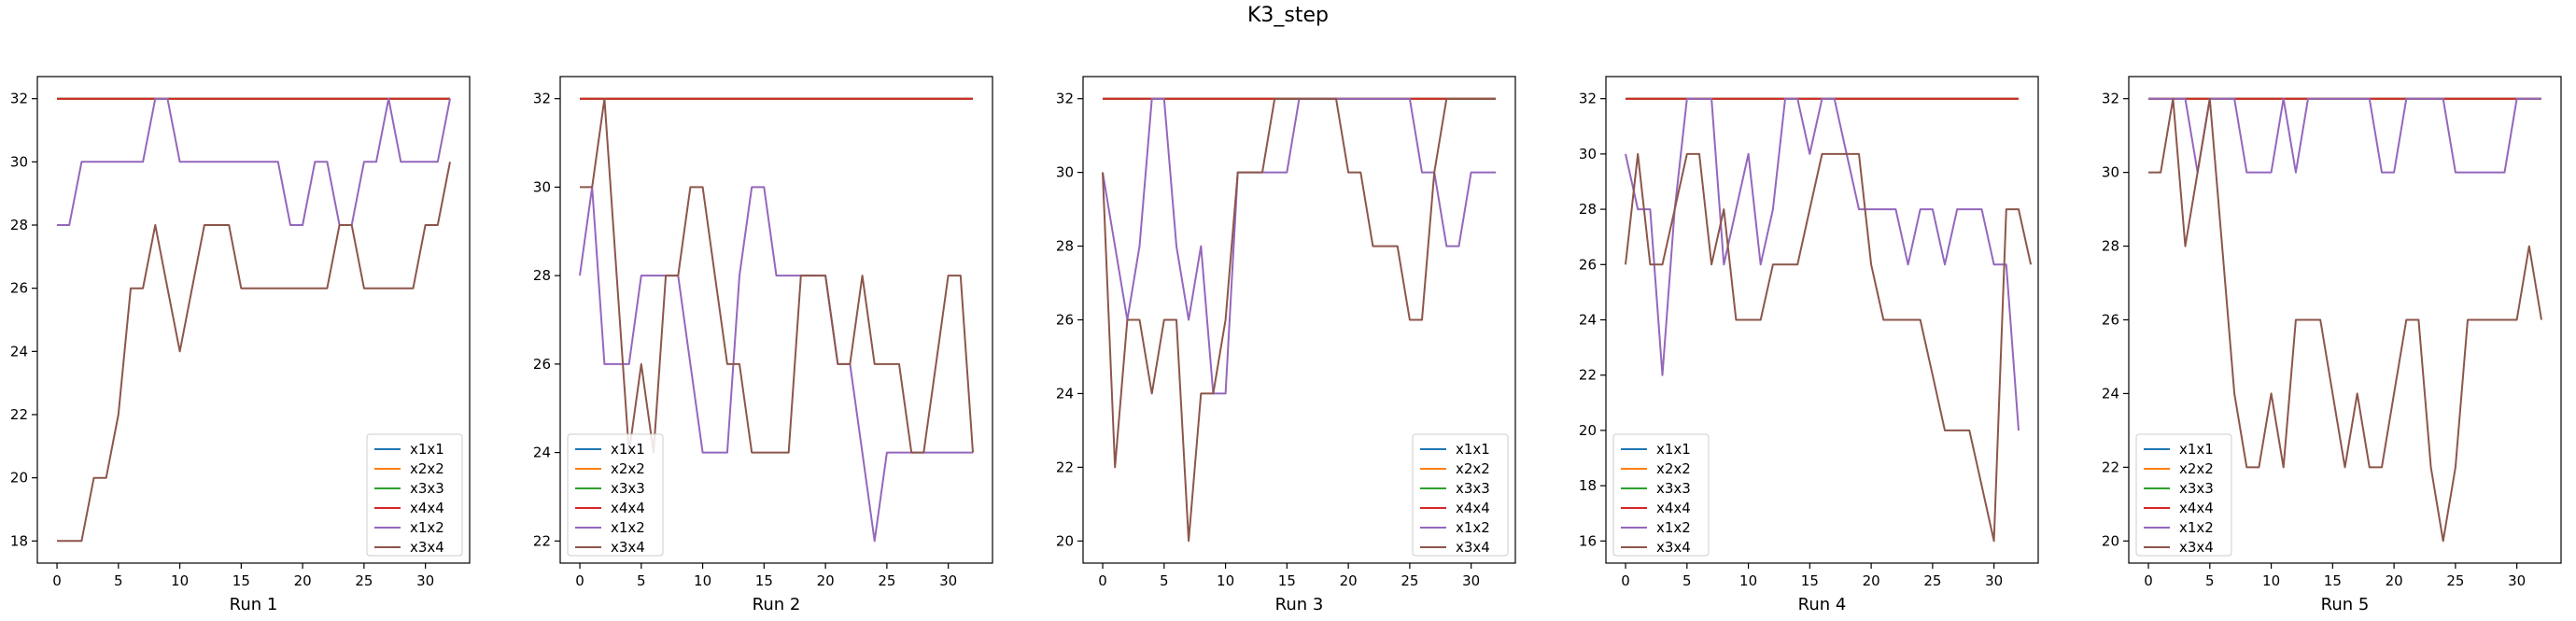  Describe the element at coordinates (1300, 605) in the screenshot. I see `x-axis-label: Run 3` at that location.